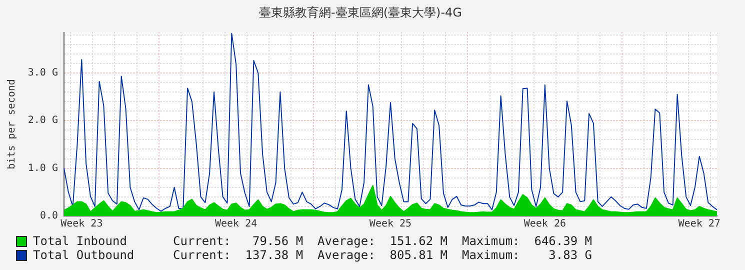 This screenshot has height=270, width=745. Describe the element at coordinates (699, 224) in the screenshot. I see `x-tick-label: Week 27` at that location.